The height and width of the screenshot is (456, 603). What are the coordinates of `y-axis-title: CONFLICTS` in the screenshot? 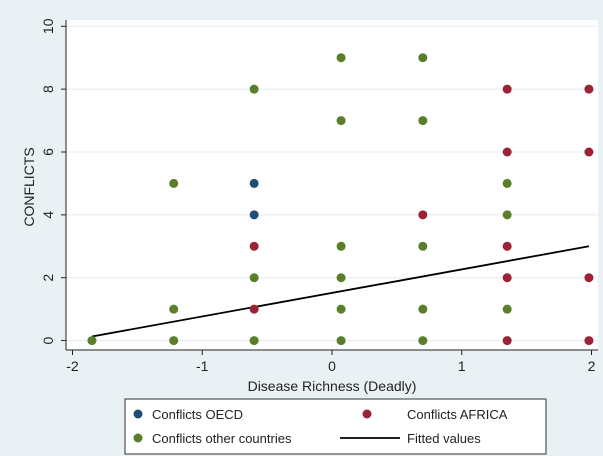 It's located at (29, 186).